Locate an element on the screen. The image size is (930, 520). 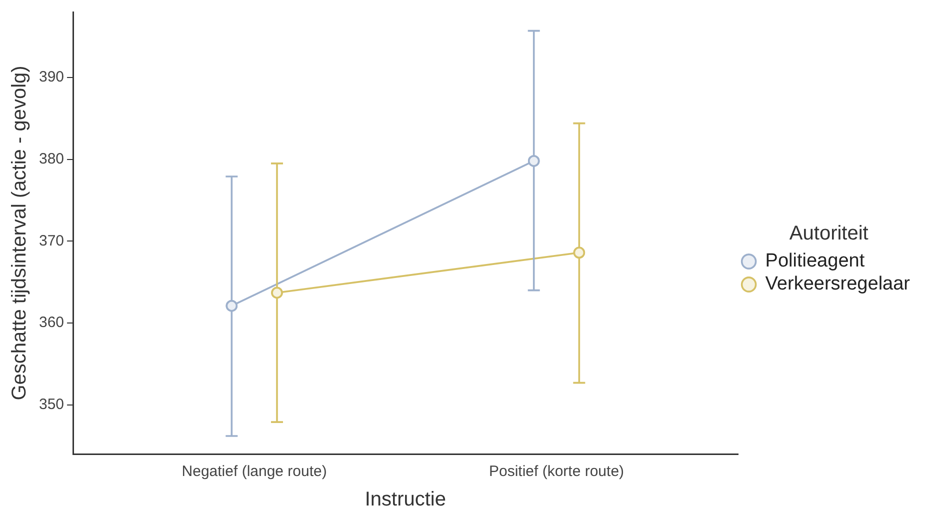
legend-label: Verkeersregelaar is located at coordinates (838, 284).